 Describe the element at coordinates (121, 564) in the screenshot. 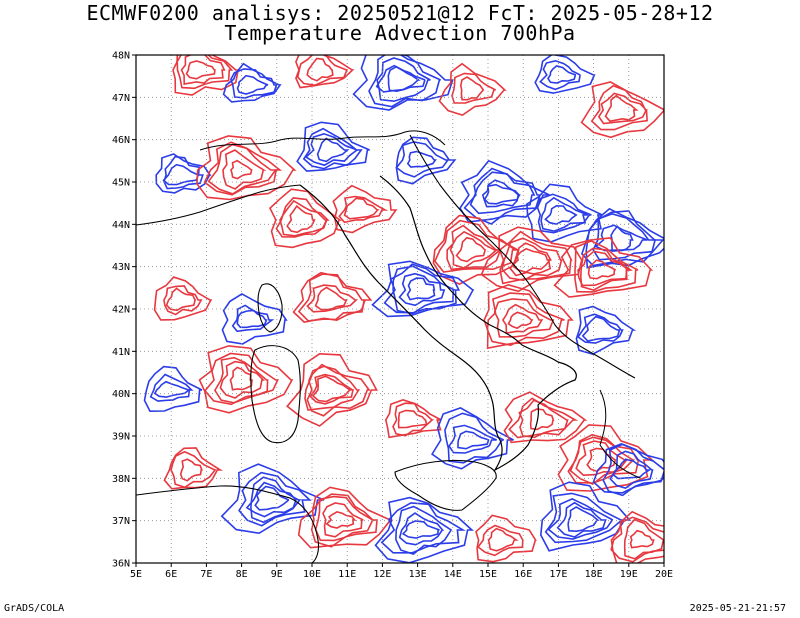

I see `lat-tick-label: 36N` at that location.